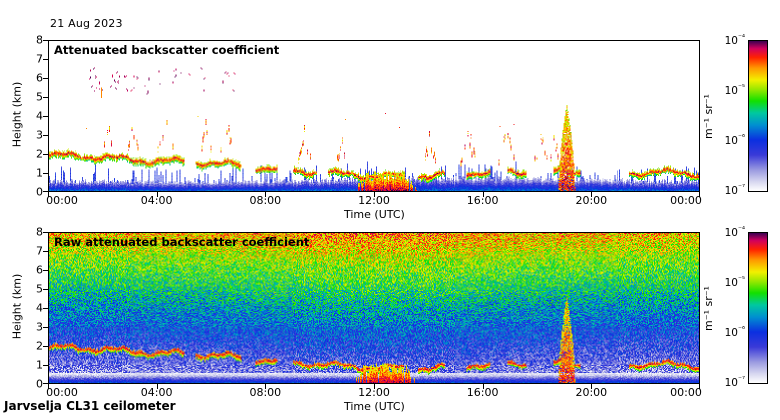 This screenshot has width=780, height=420. I want to click on colorbar-bottom-unit: m⁻¹ sr⁻¹, so click(708, 308).